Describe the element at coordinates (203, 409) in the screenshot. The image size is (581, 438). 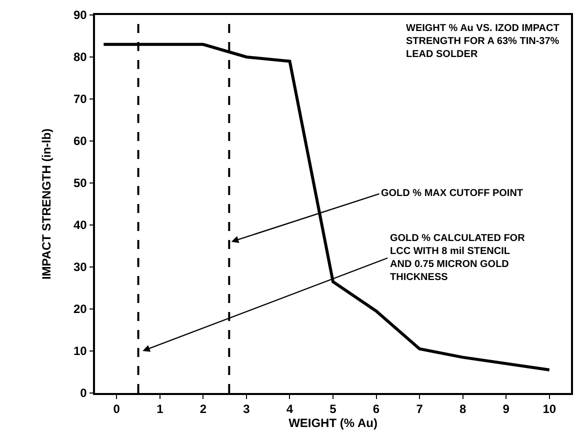
I see `x-tick-label: 2` at that location.